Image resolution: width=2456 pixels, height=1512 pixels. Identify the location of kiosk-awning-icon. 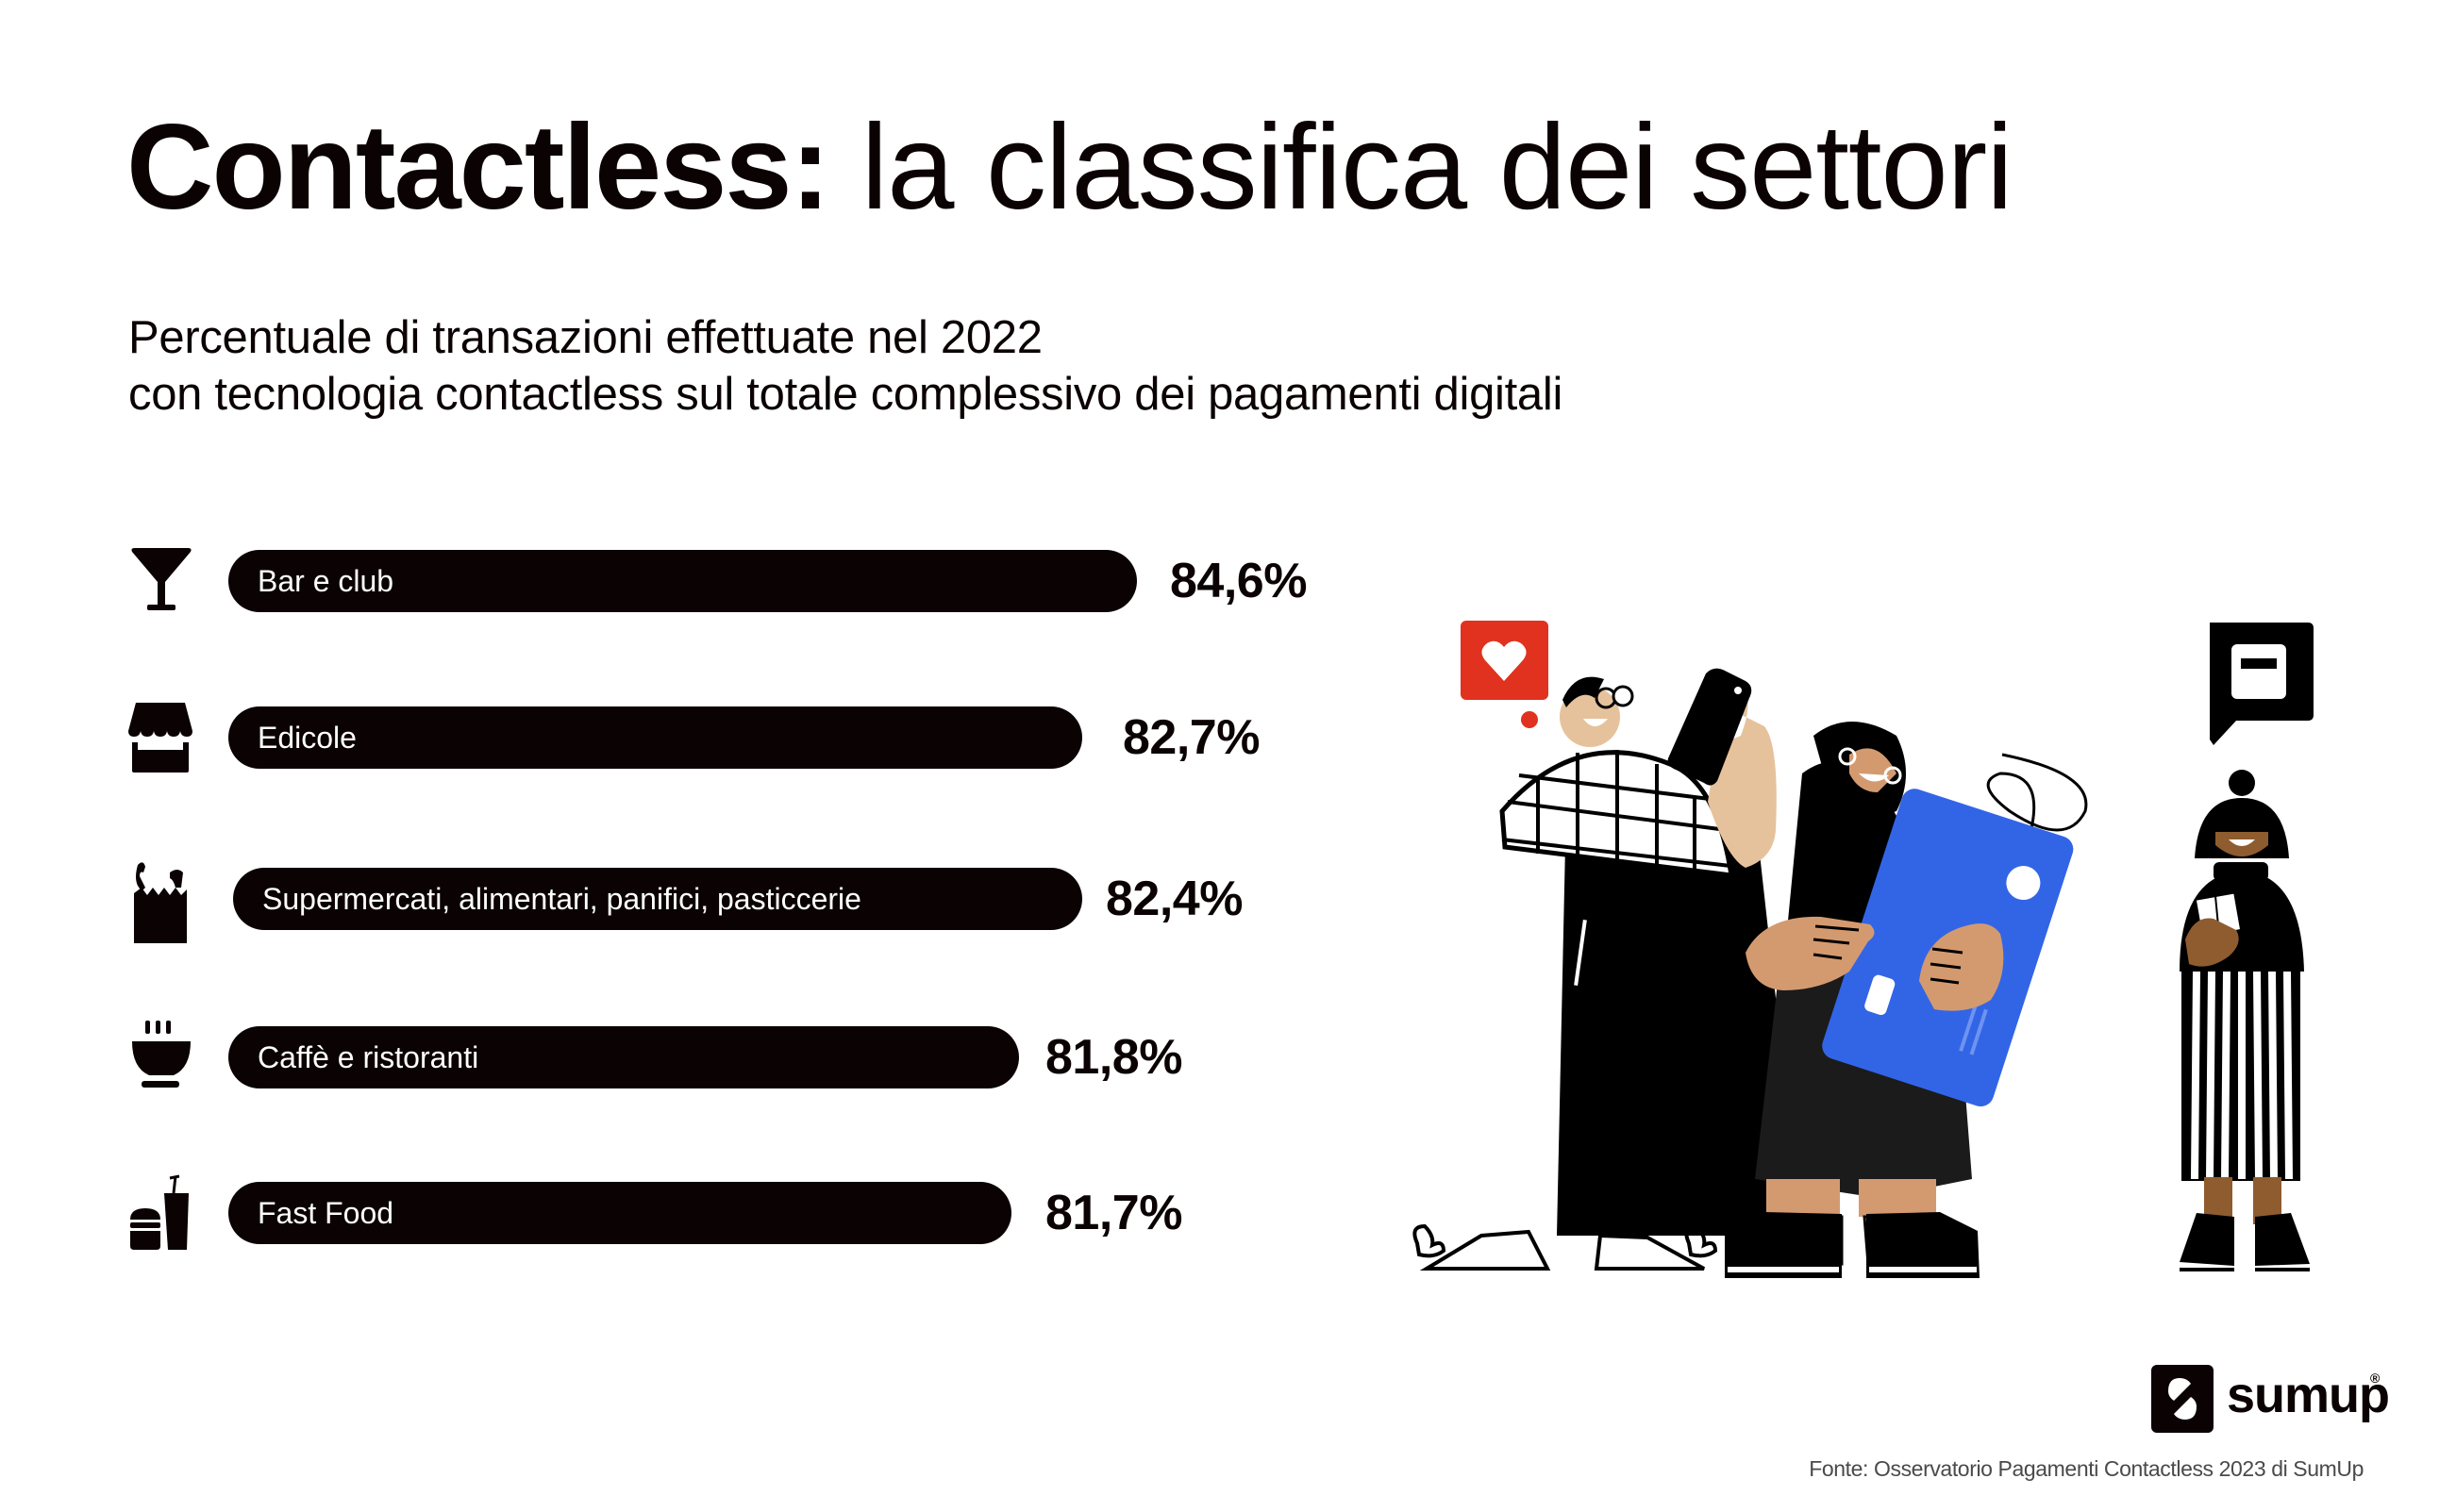
(160, 738).